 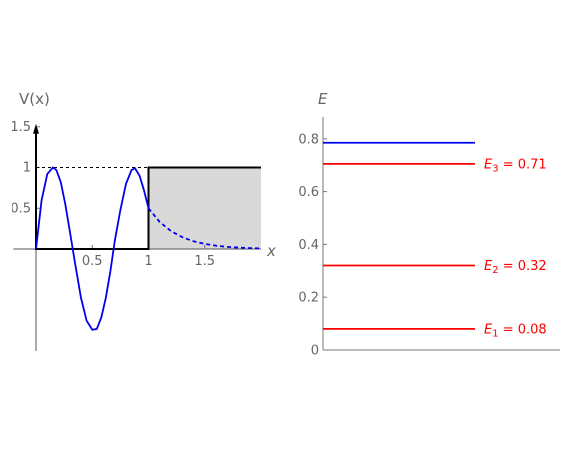 I want to click on y-axis-title: V(x), so click(x=34, y=99).